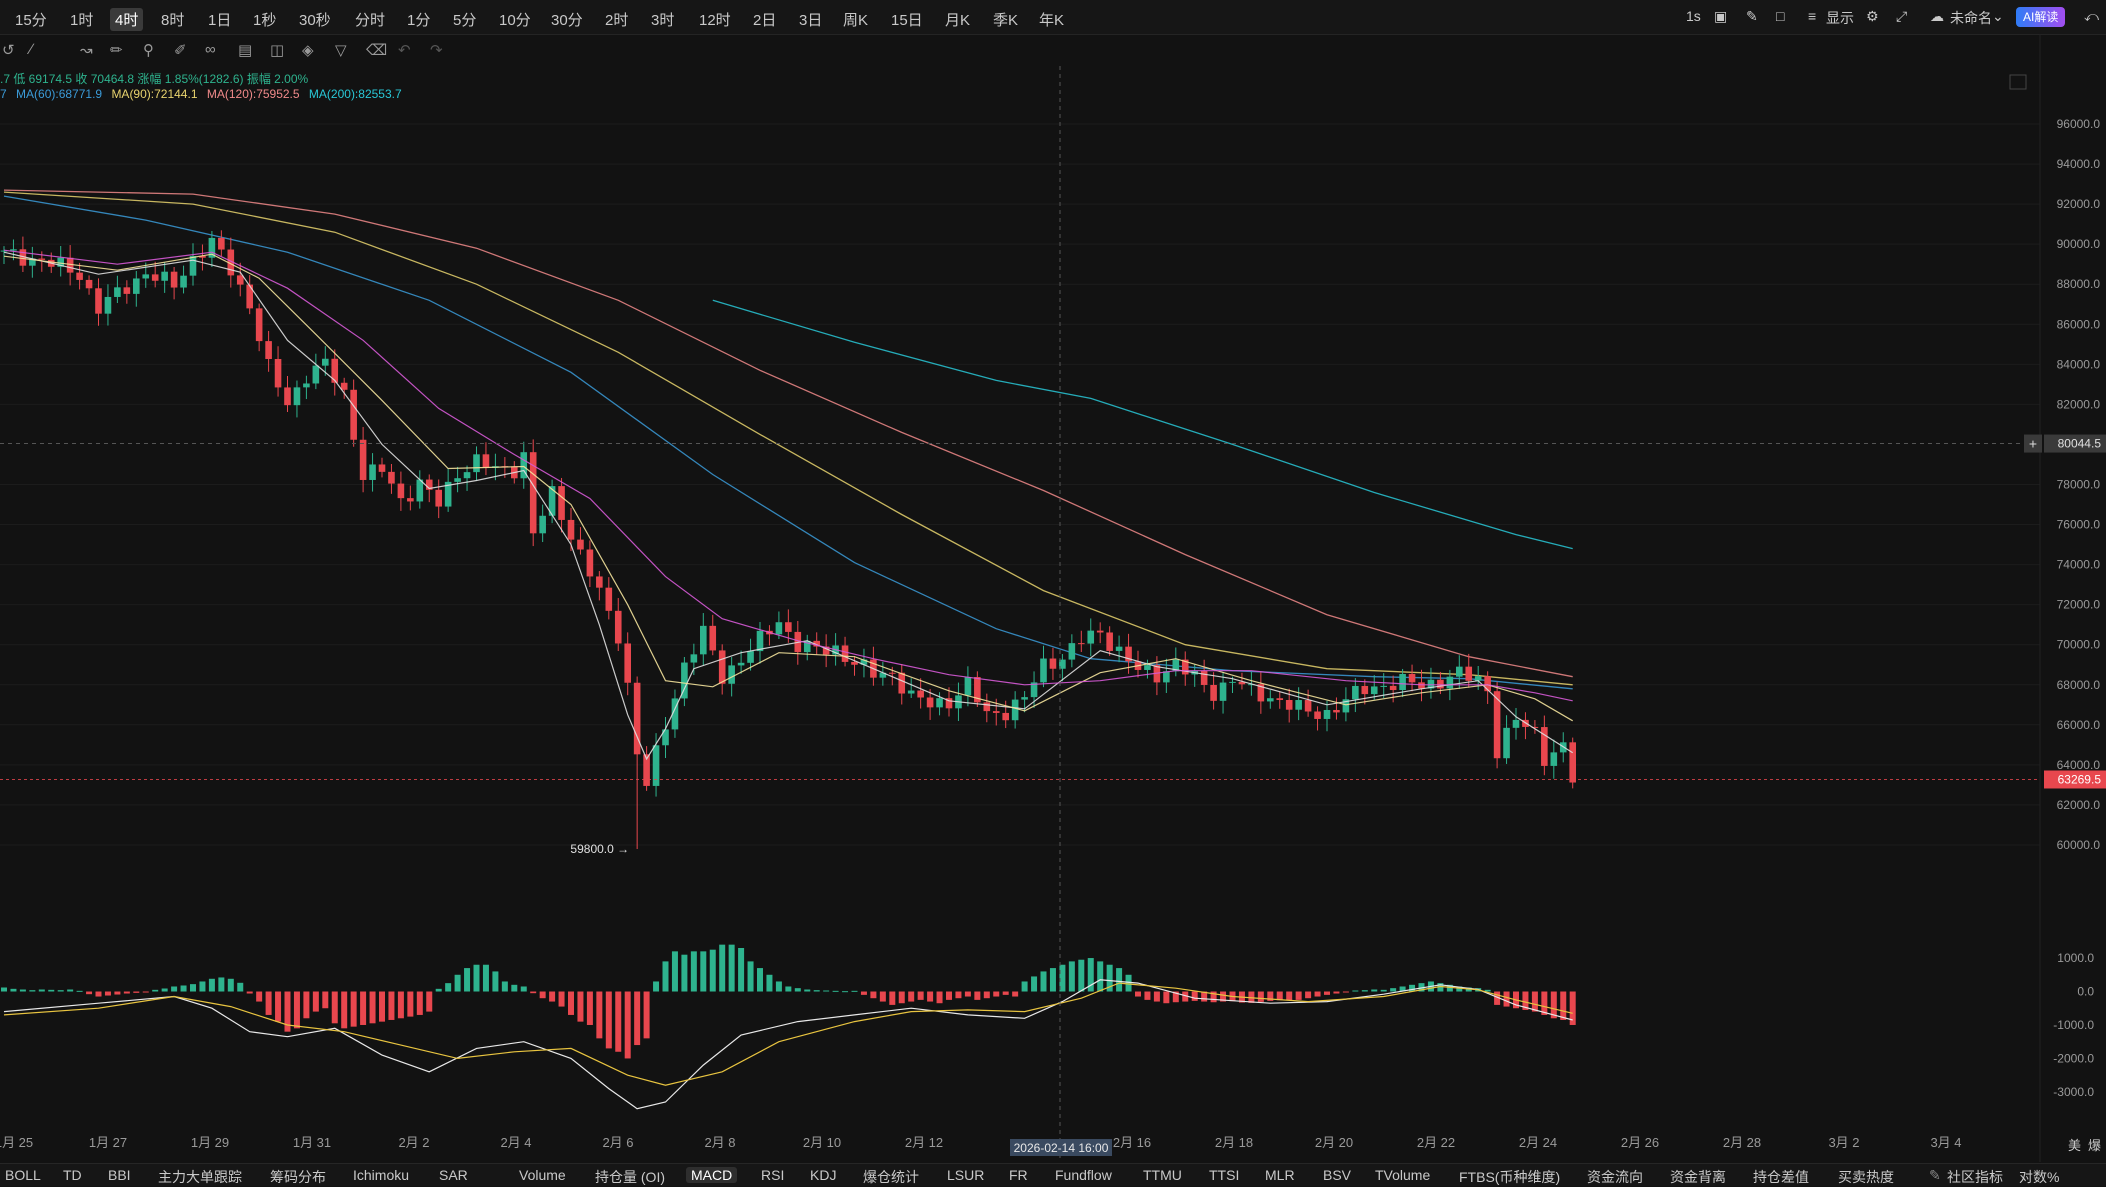 The width and height of the screenshot is (2106, 1187). I want to click on indicator-ichimoku: Ichimoku, so click(381, 1175).